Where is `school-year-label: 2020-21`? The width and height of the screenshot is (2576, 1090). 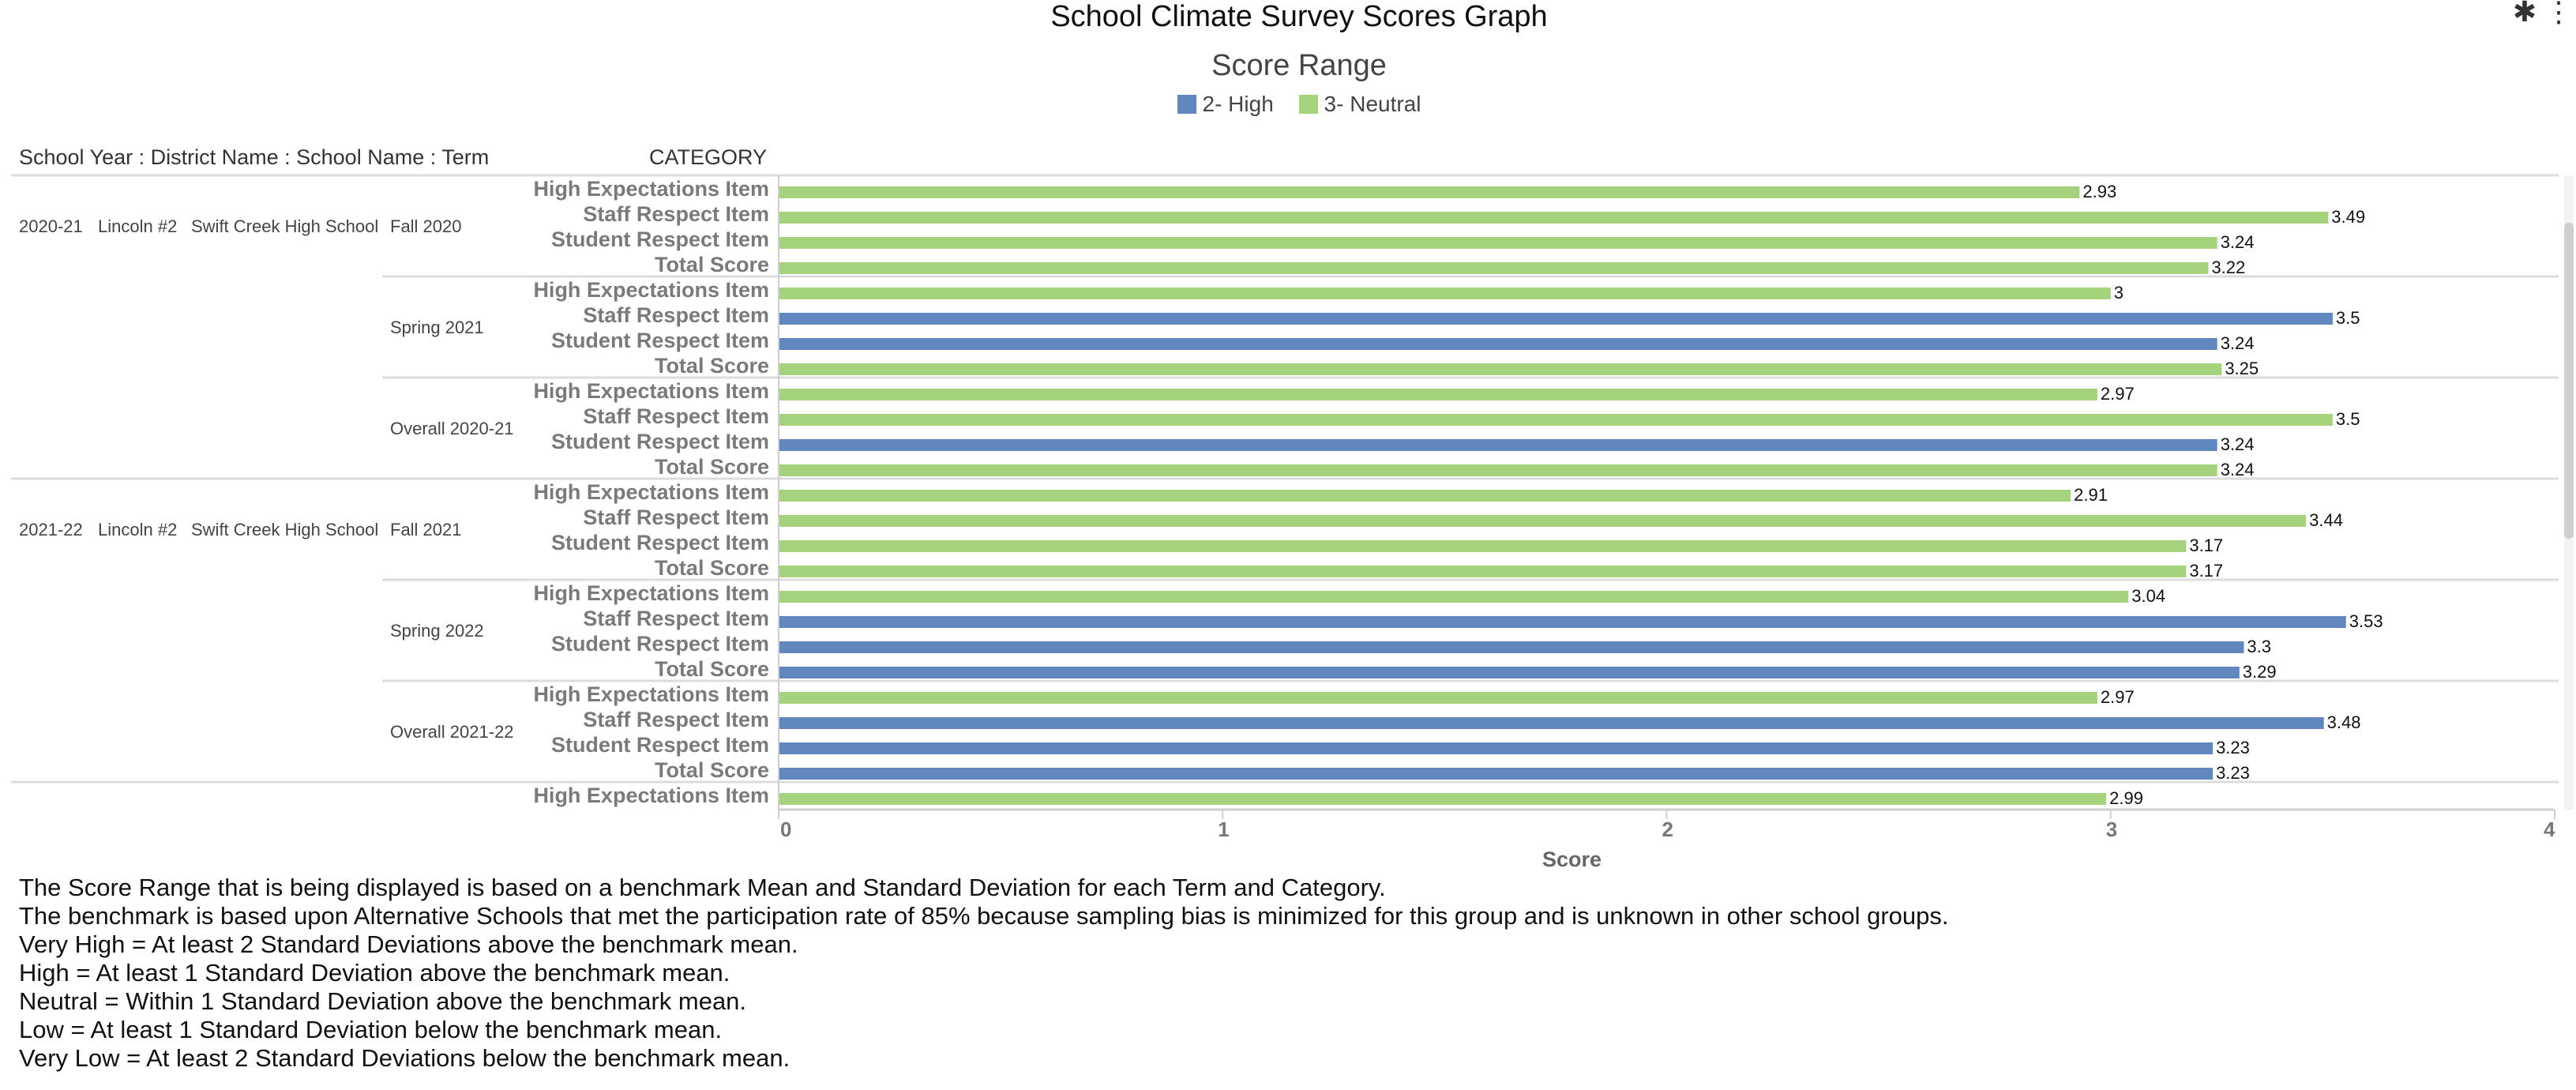 school-year-label: 2020-21 is located at coordinates (51, 226).